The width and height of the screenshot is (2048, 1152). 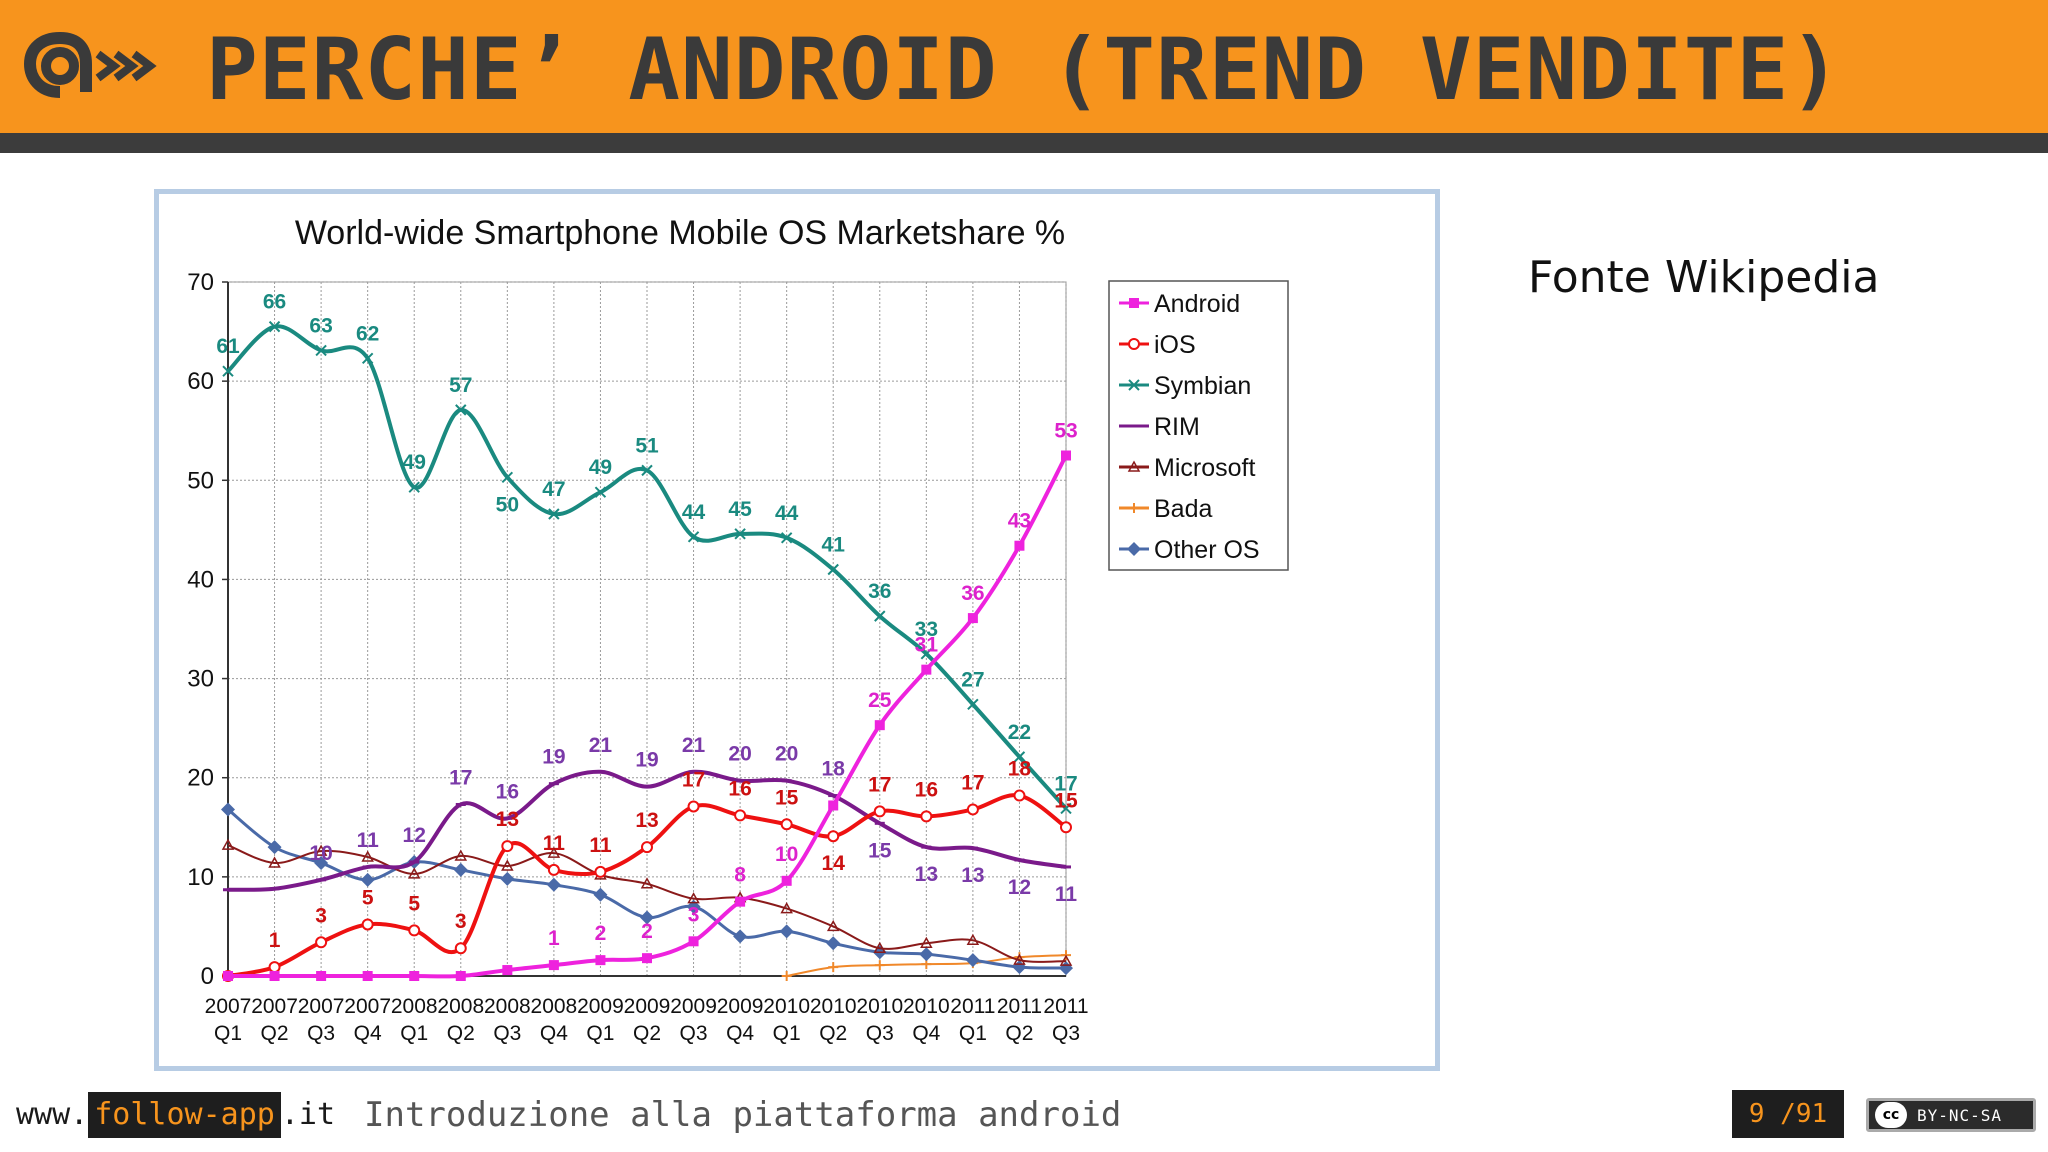 I want to click on legend-marker-other-os, so click(x=1134, y=549).